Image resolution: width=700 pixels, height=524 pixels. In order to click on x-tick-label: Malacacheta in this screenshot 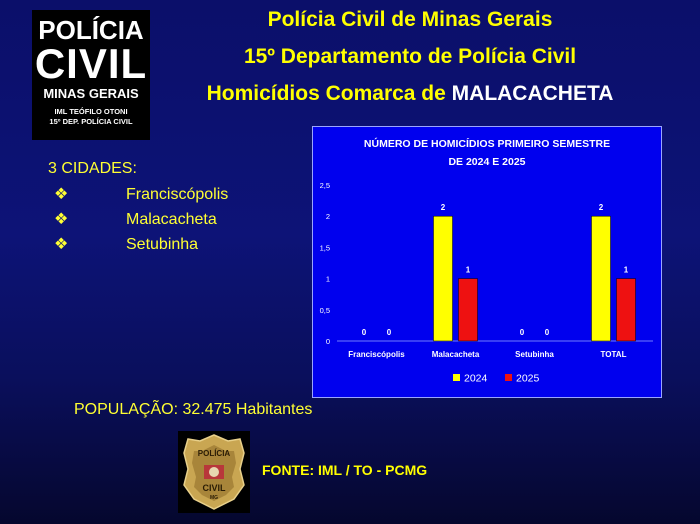, I will do `click(456, 354)`.